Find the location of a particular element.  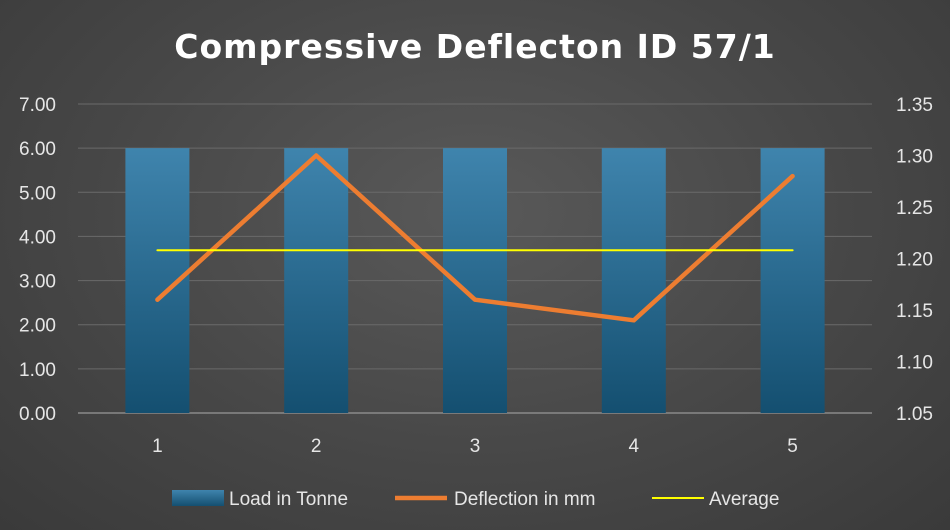

y-right-tick-label: 1.30 is located at coordinates (914, 157).